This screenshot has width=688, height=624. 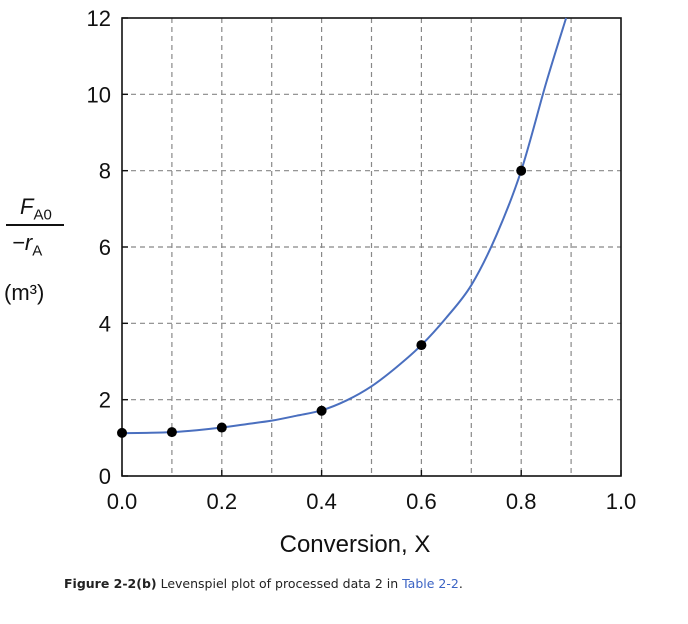 What do you see at coordinates (105, 247) in the screenshot?
I see `y-tick-label: 6` at bounding box center [105, 247].